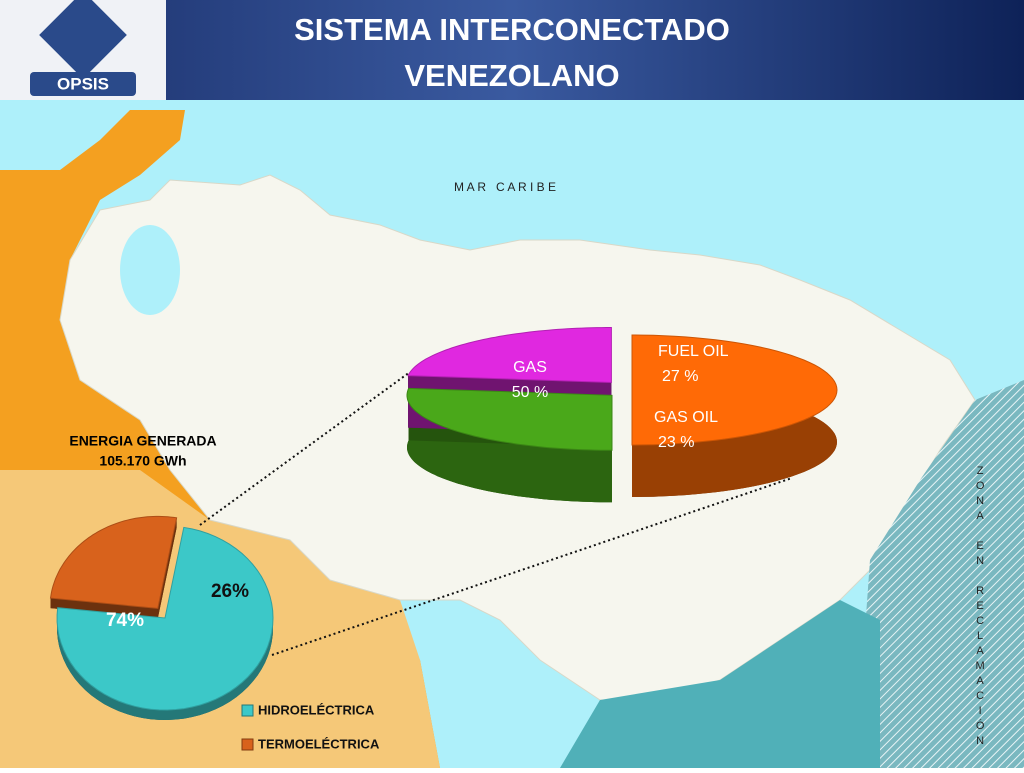 This screenshot has height=773, width=1024. What do you see at coordinates (980, 607) in the screenshot?
I see `zone-label: ZONA EN RECLAMACIÓN` at bounding box center [980, 607].